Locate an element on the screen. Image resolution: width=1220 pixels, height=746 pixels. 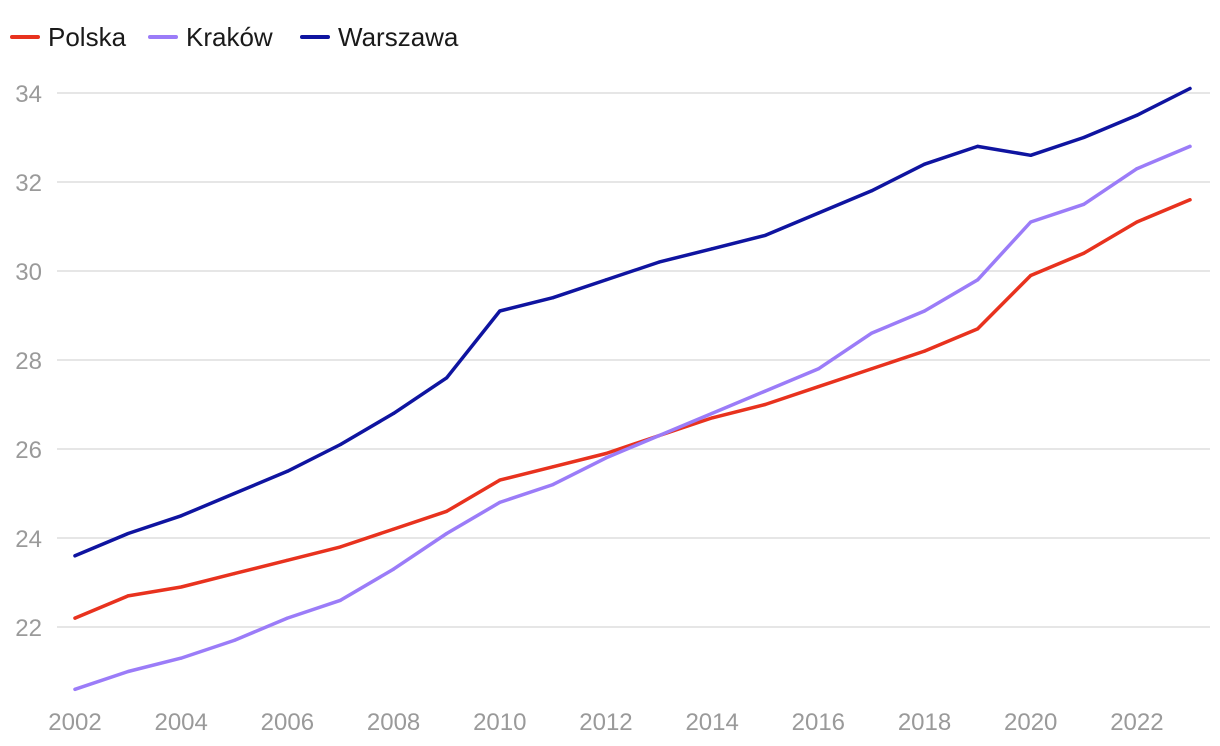
y-tick-label: 34 is located at coordinates (28, 94).